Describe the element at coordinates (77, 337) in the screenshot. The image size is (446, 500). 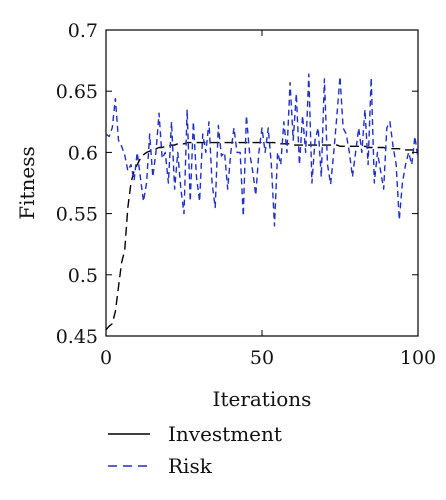
I see `y-tick-label: 0.45` at that location.